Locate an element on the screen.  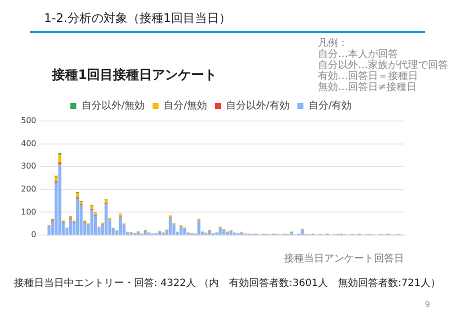
legend-label: 自分以外/無効 is located at coordinates (113, 106).